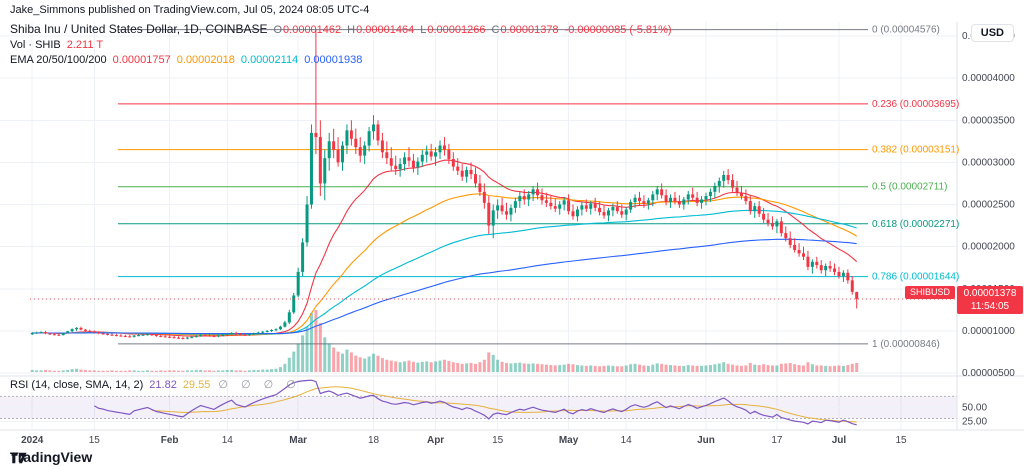 This screenshot has width=1024, height=473. What do you see at coordinates (988, 331) in the screenshot?
I see `svg-text: 0.00001000` at bounding box center [988, 331].